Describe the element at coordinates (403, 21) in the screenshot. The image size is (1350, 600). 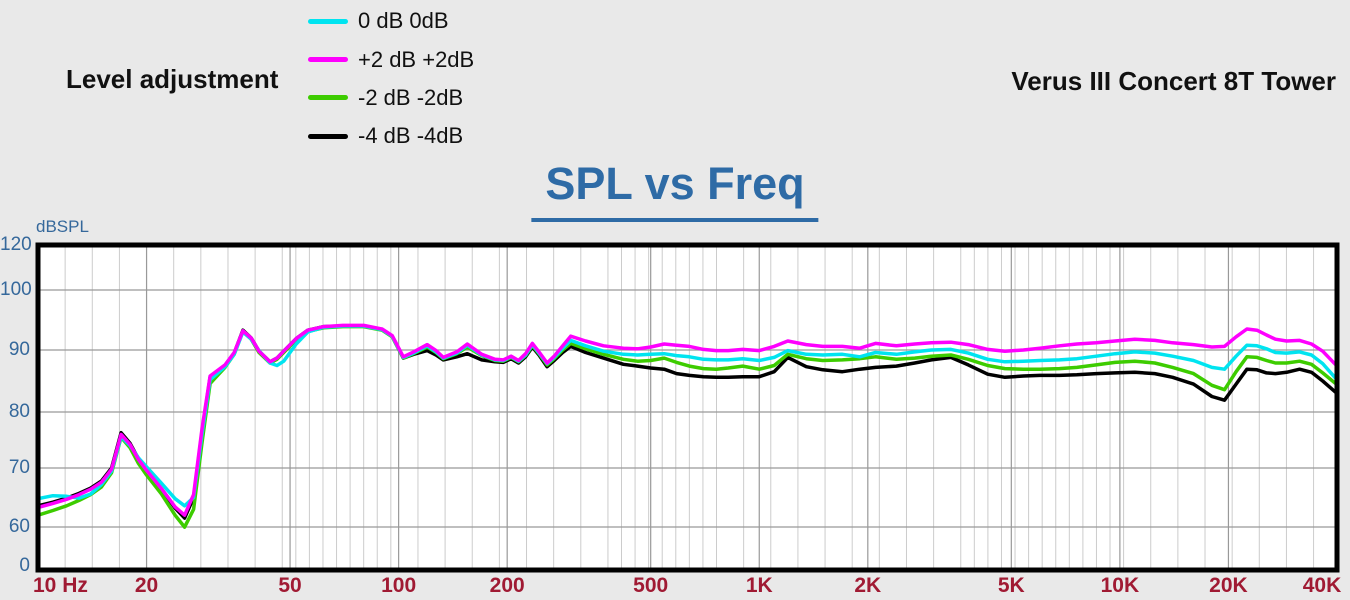
I see `legend-label-0db: 0 dB 0dB` at that location.